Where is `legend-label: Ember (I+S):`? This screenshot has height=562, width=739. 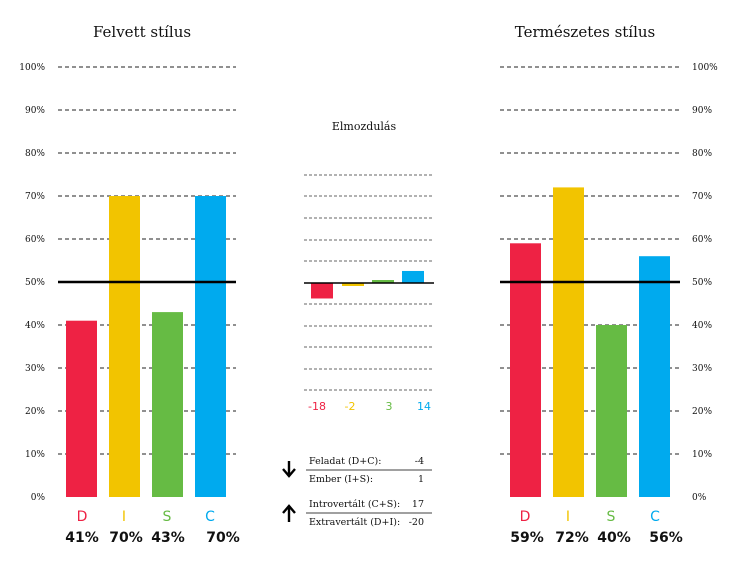
legend-label: Ember (I+S): is located at coordinates (341, 479).